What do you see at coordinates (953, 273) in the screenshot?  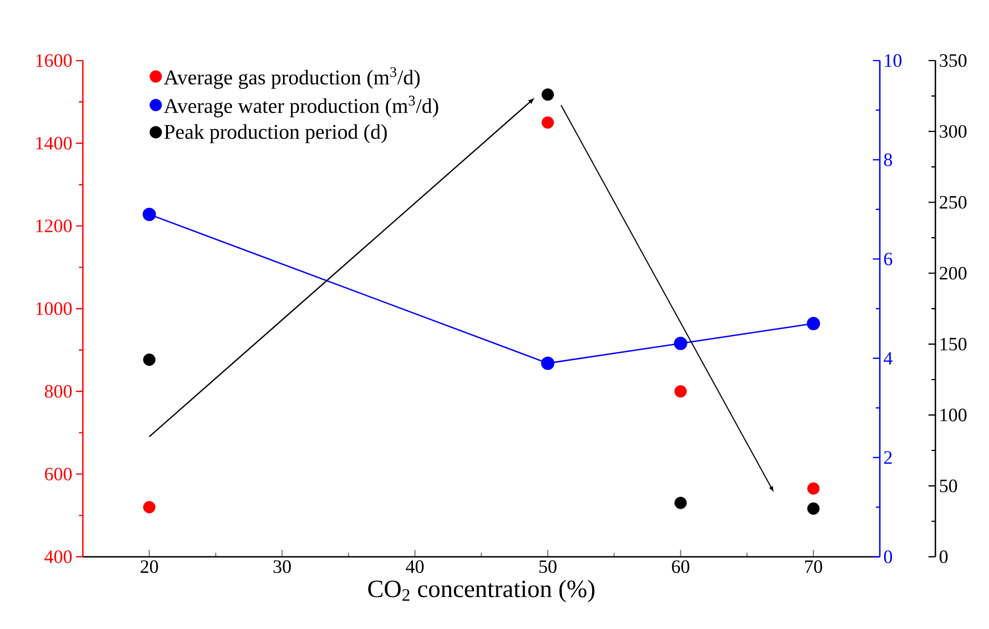 I see `y3-tick-label: 200` at bounding box center [953, 273].